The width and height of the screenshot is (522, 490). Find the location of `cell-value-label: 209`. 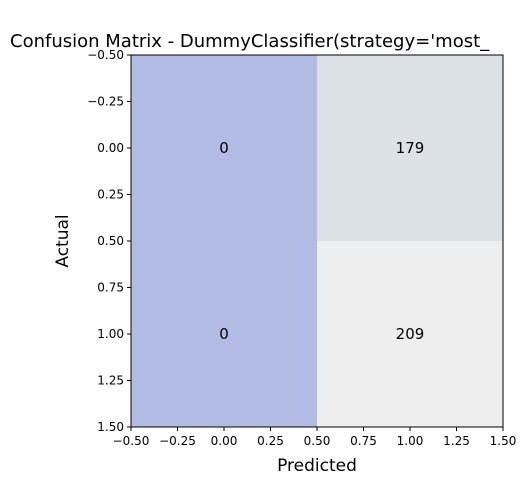

cell-value-label: 209 is located at coordinates (410, 334).